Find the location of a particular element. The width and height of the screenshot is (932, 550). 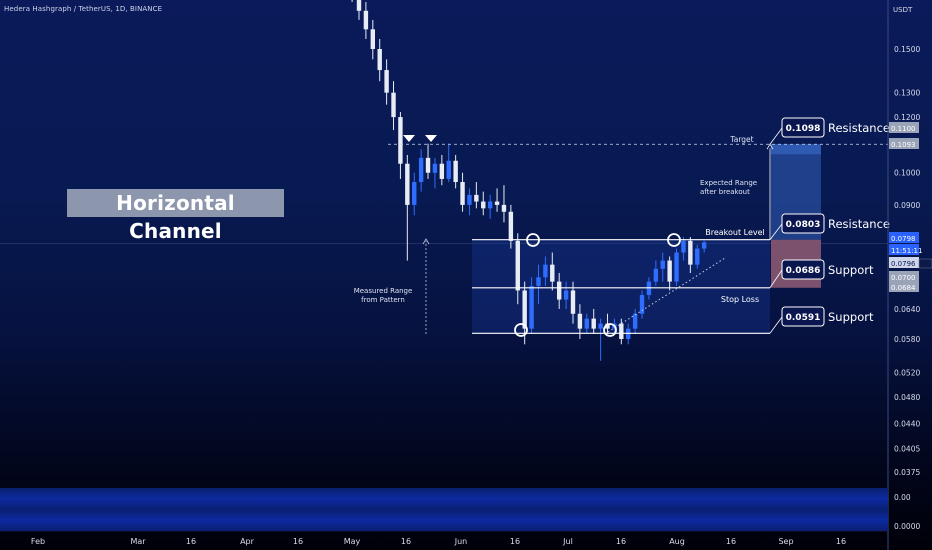

price-axis-tick: 0.0580 is located at coordinates (907, 339).